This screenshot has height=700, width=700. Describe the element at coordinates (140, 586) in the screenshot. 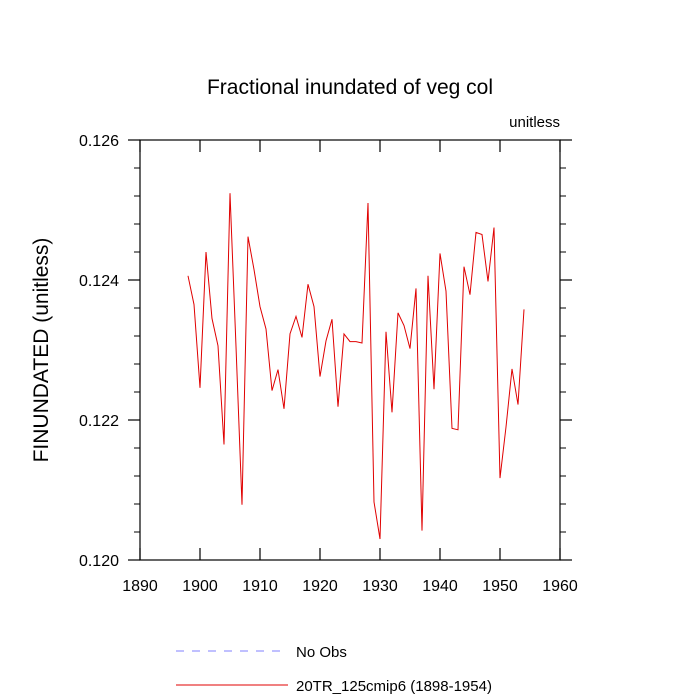

I see `x-tick-label: 1890` at that location.